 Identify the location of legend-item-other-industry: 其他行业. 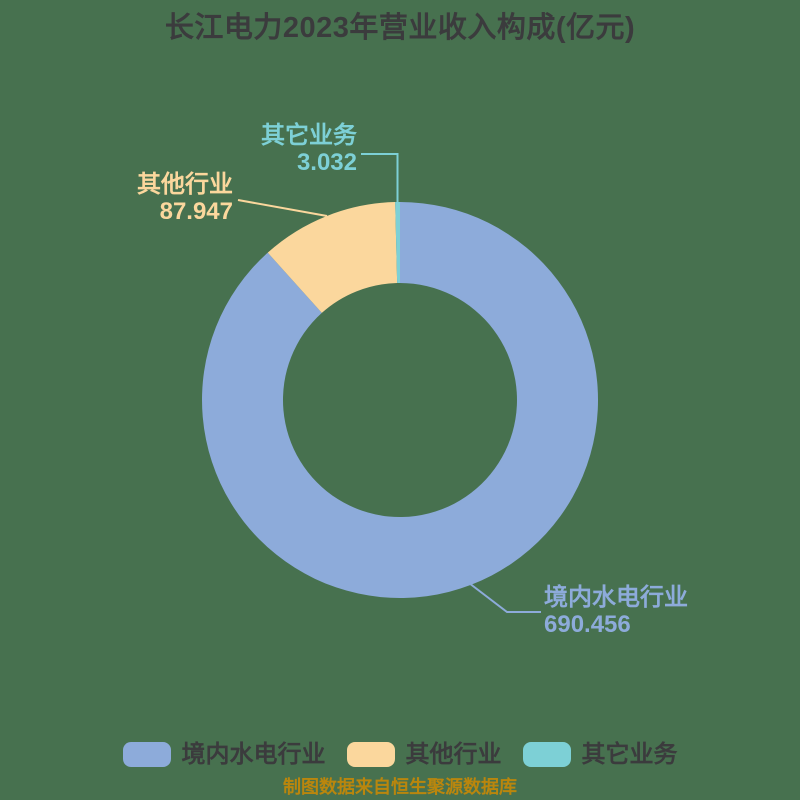
(424, 754).